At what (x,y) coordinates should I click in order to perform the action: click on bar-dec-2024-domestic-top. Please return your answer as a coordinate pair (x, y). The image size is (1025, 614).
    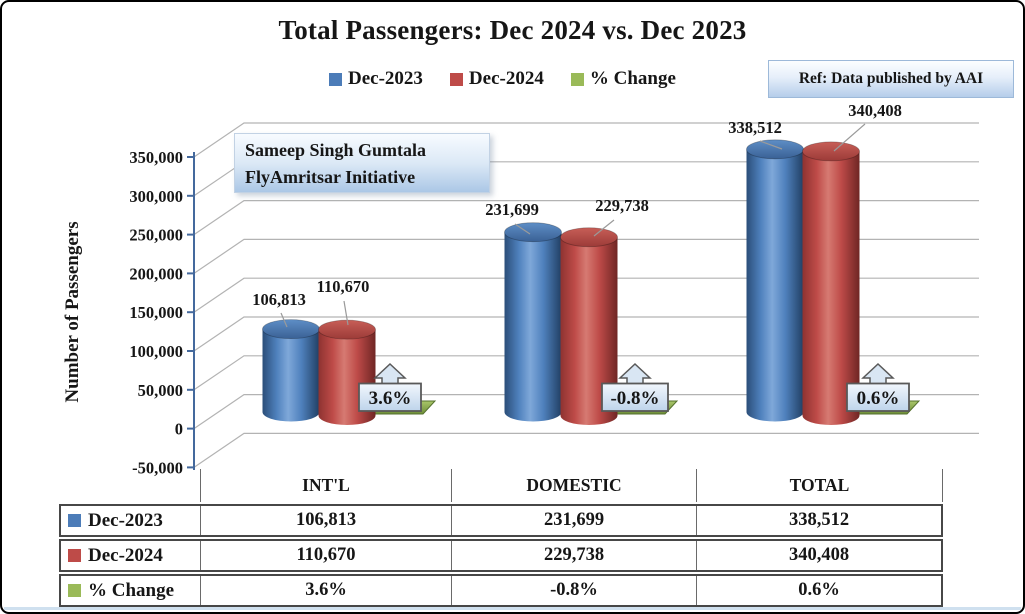
    Looking at the image, I should click on (589, 237).